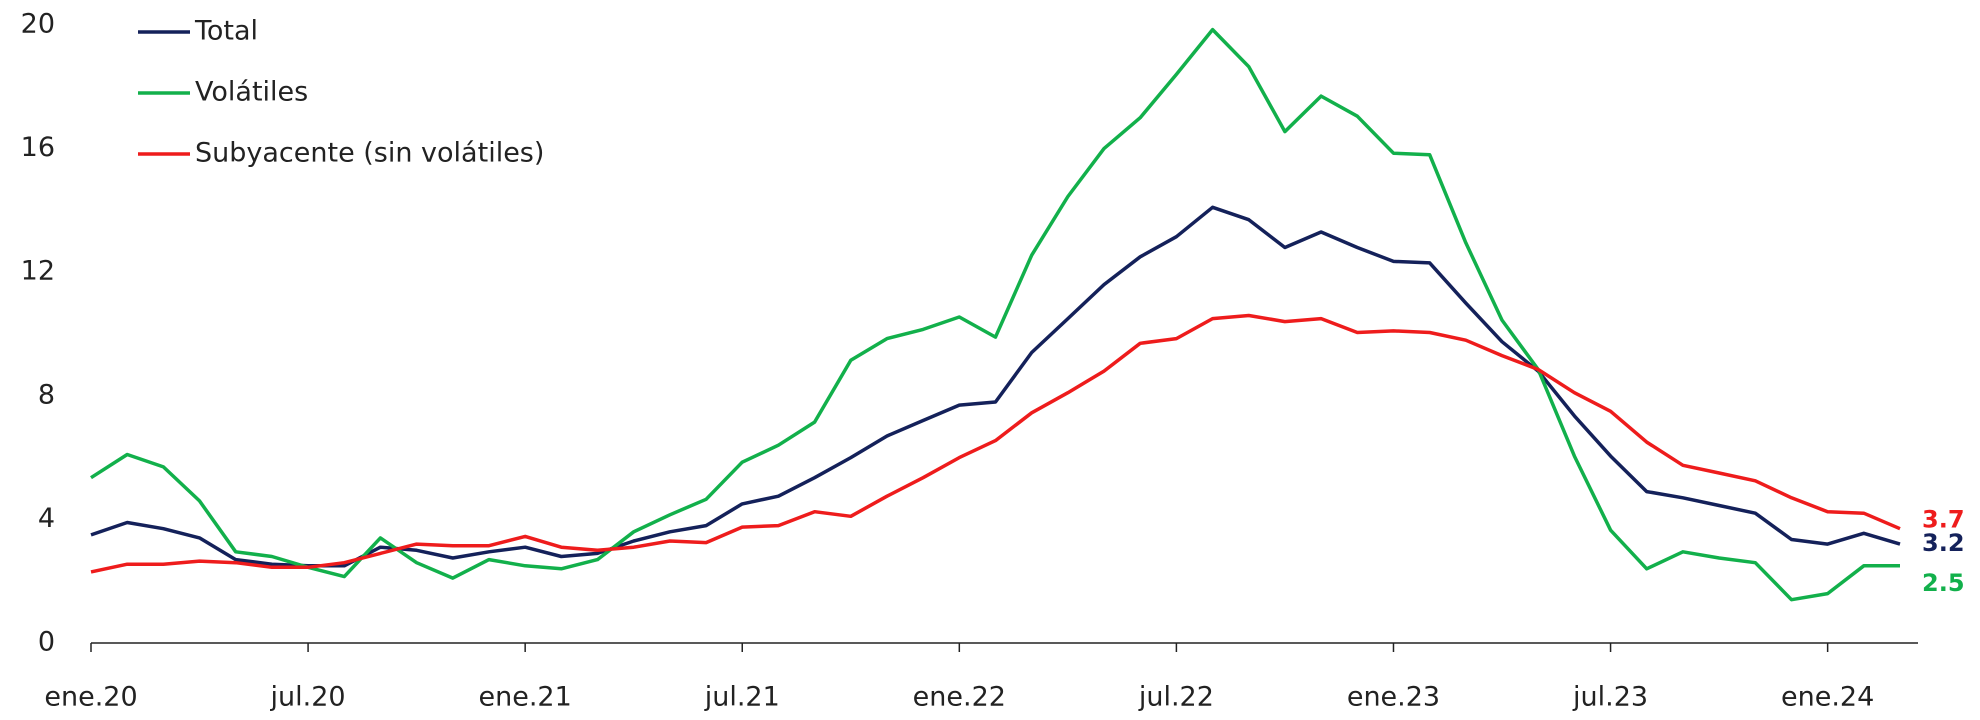  Describe the element at coordinates (46, 518) in the screenshot. I see `y-tick-label: 4` at that location.